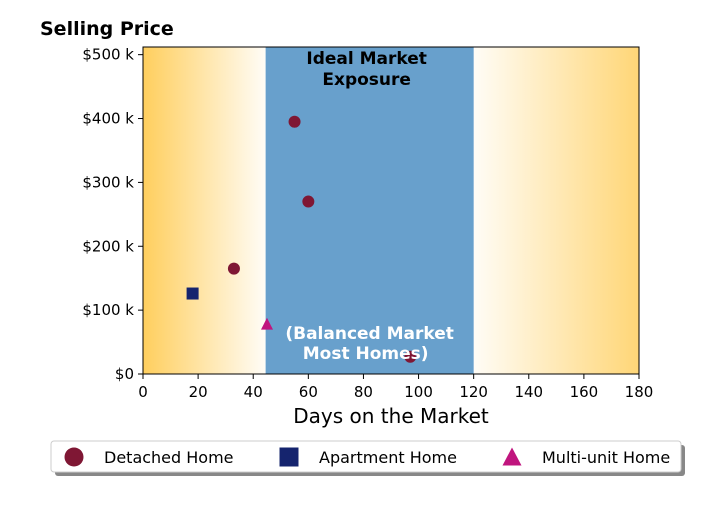 This screenshot has height=513, width=721. I want to click on y-tick-label: $400 k, so click(108, 119).